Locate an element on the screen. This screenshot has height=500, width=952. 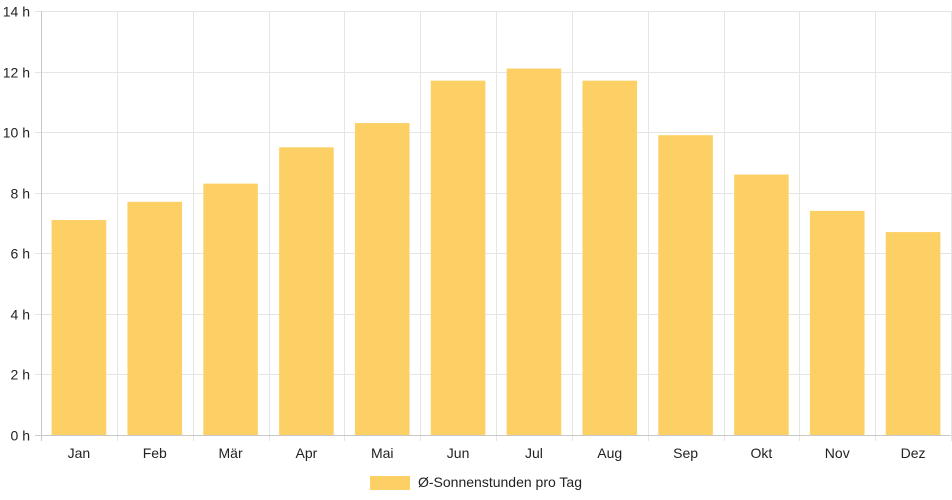
bar-aug is located at coordinates (610, 258).